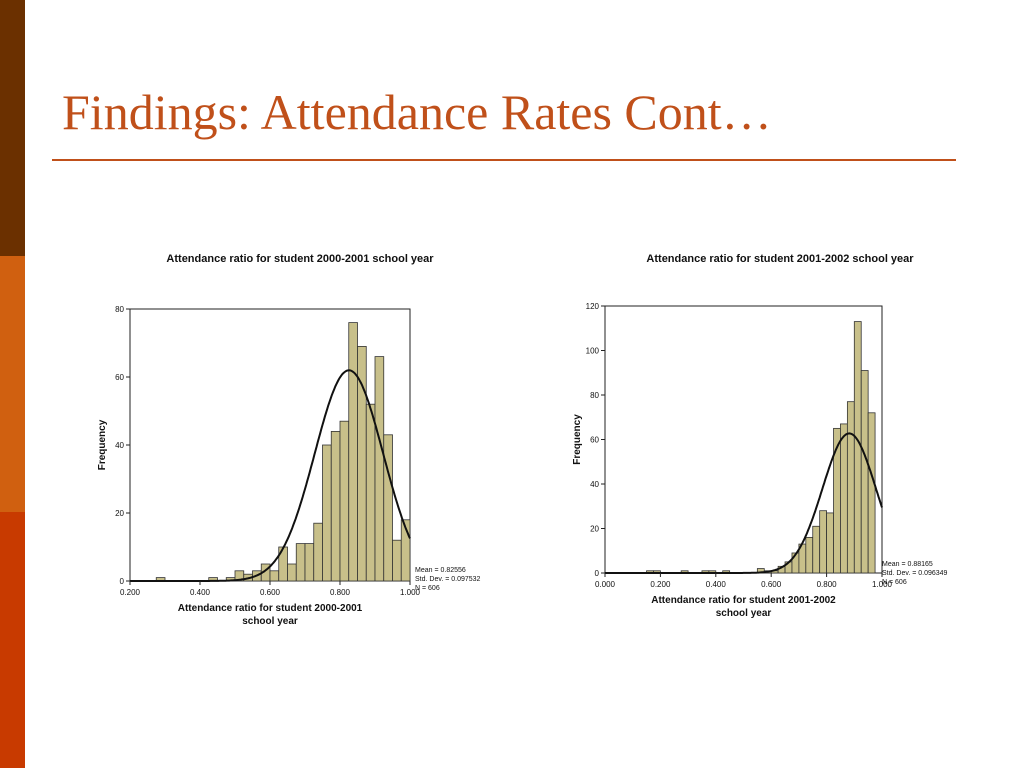 Image resolution: width=1024 pixels, height=768 pixels. Describe the element at coordinates (915, 573) in the screenshot. I see `stats-label: Std. Dev. = 0.096349` at that location.